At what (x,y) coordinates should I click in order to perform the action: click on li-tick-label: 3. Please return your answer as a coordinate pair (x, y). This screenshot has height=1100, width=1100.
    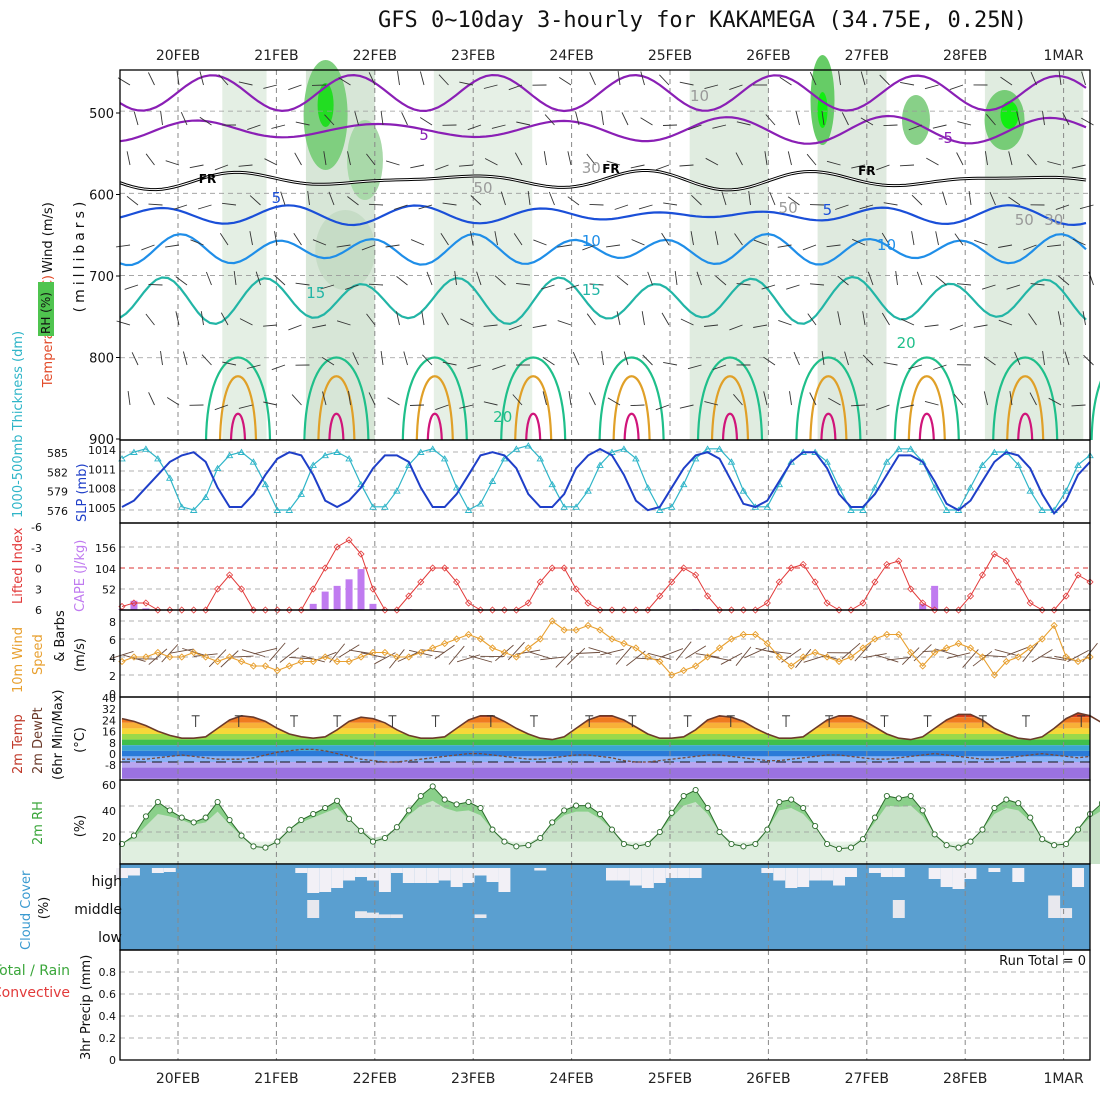
    Looking at the image, I should click on (38, 589).